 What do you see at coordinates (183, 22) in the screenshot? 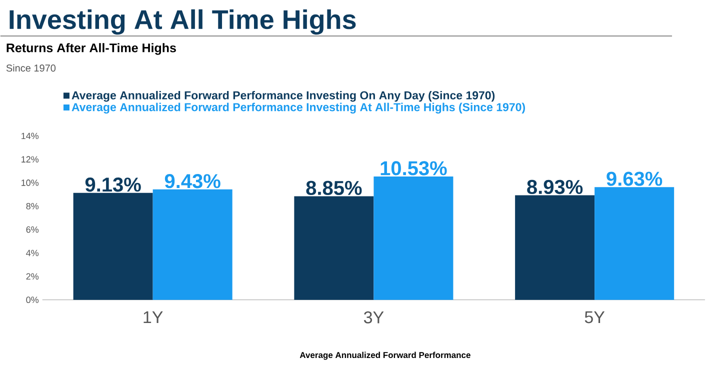
I see `chart-title: Investing At All Time Highs` at bounding box center [183, 22].